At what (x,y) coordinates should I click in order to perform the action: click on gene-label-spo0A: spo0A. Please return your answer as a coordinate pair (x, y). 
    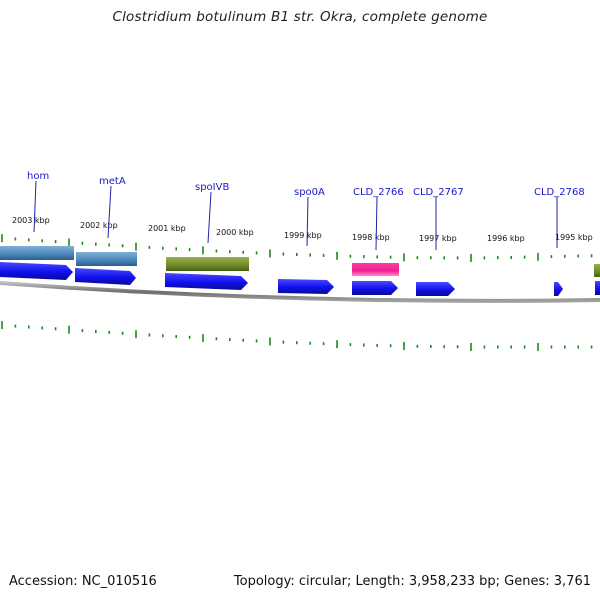
    Looking at the image, I should click on (309, 192).